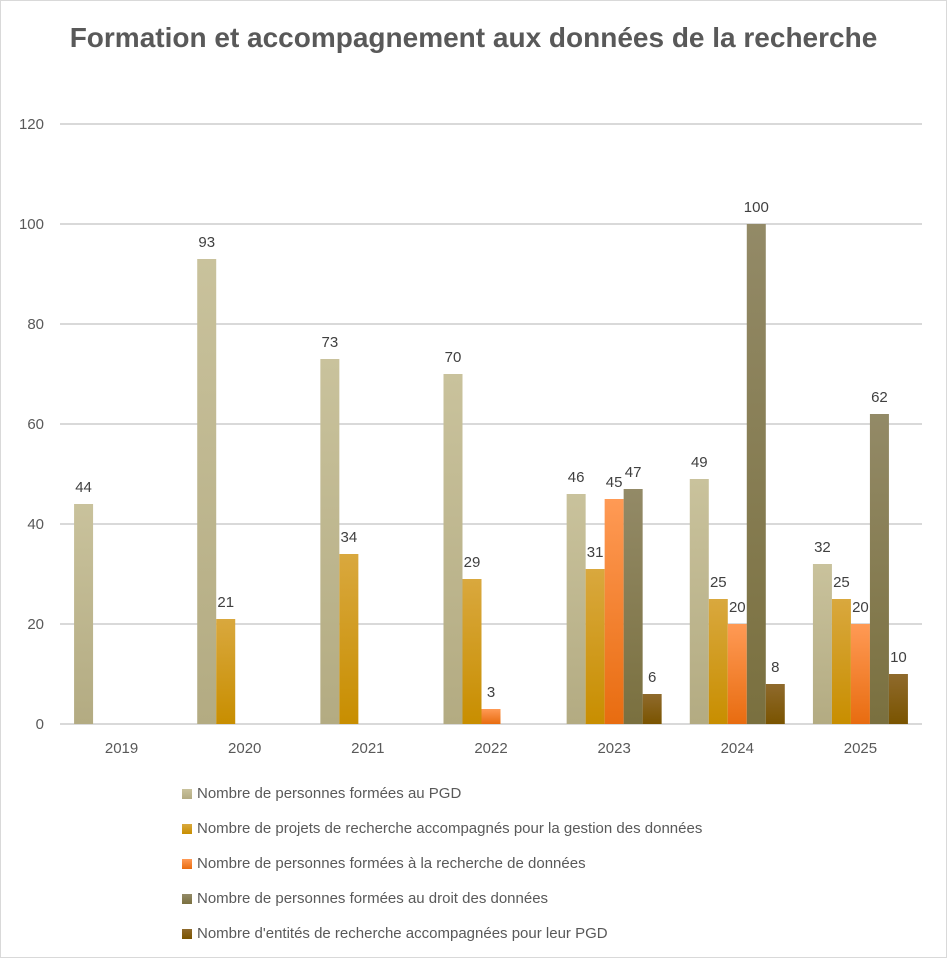  I want to click on y-tick-label: 120, so click(31, 124).